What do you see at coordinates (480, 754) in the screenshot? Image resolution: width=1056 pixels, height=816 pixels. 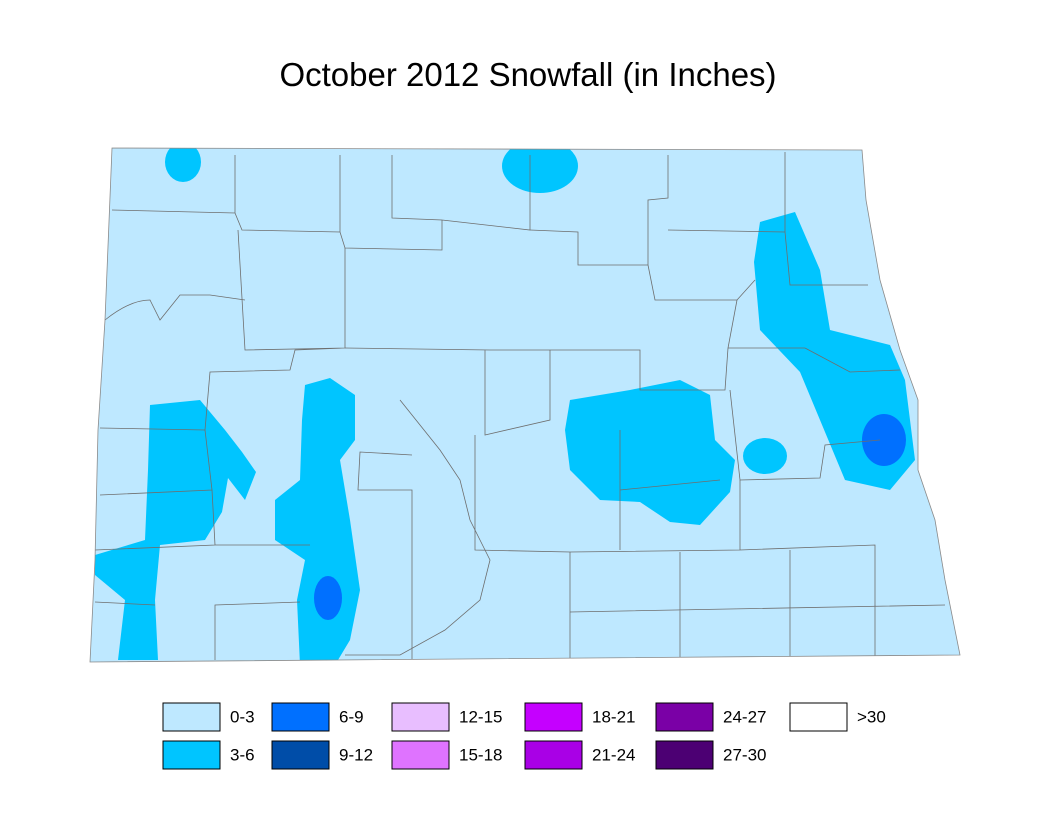 I see `legend-label: 15-18` at bounding box center [480, 754].